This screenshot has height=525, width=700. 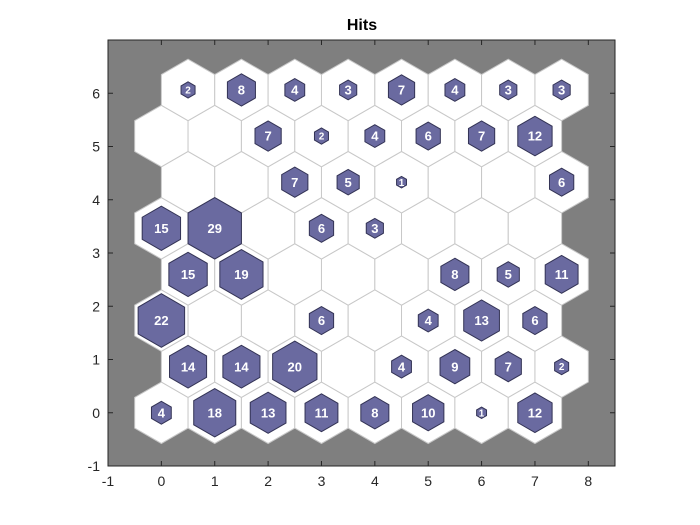 I want to click on hit-count-label: 22, so click(x=161, y=320).